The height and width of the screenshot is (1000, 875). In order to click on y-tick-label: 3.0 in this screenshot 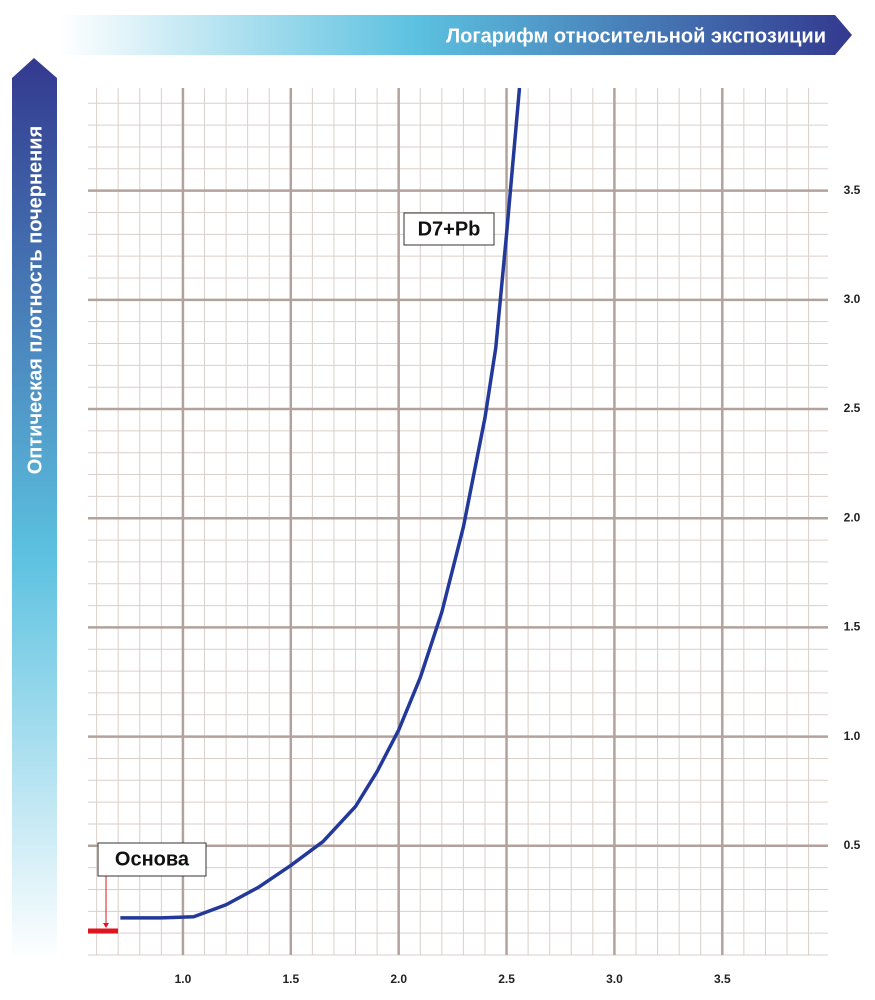, I will do `click(852, 299)`.